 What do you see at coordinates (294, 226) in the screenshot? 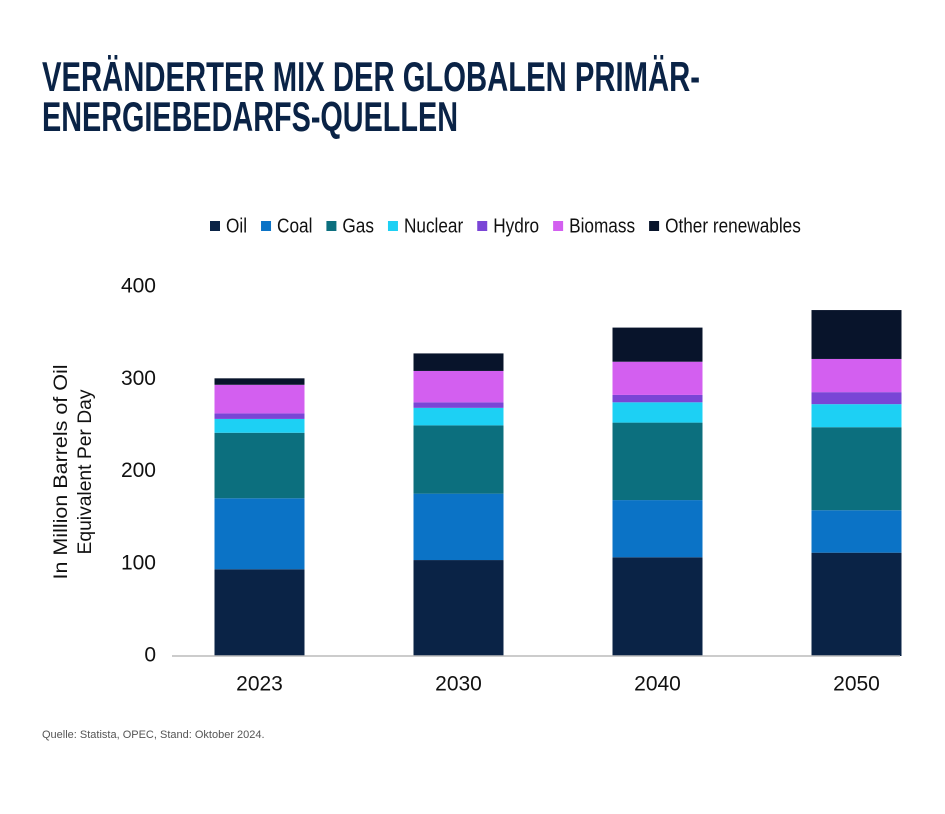
I see `legend-label: Coal` at bounding box center [294, 226].